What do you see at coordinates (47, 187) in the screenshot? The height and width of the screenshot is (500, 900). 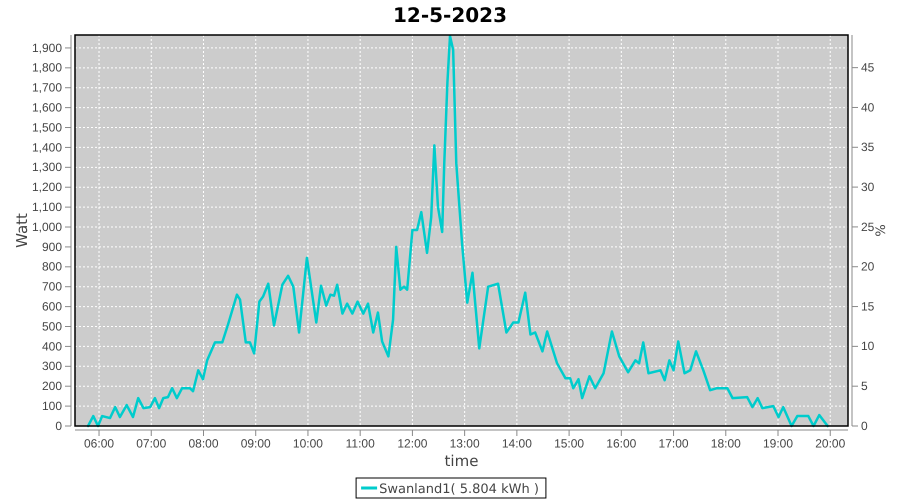 I see `y-tick-label: 1,200` at bounding box center [47, 187].